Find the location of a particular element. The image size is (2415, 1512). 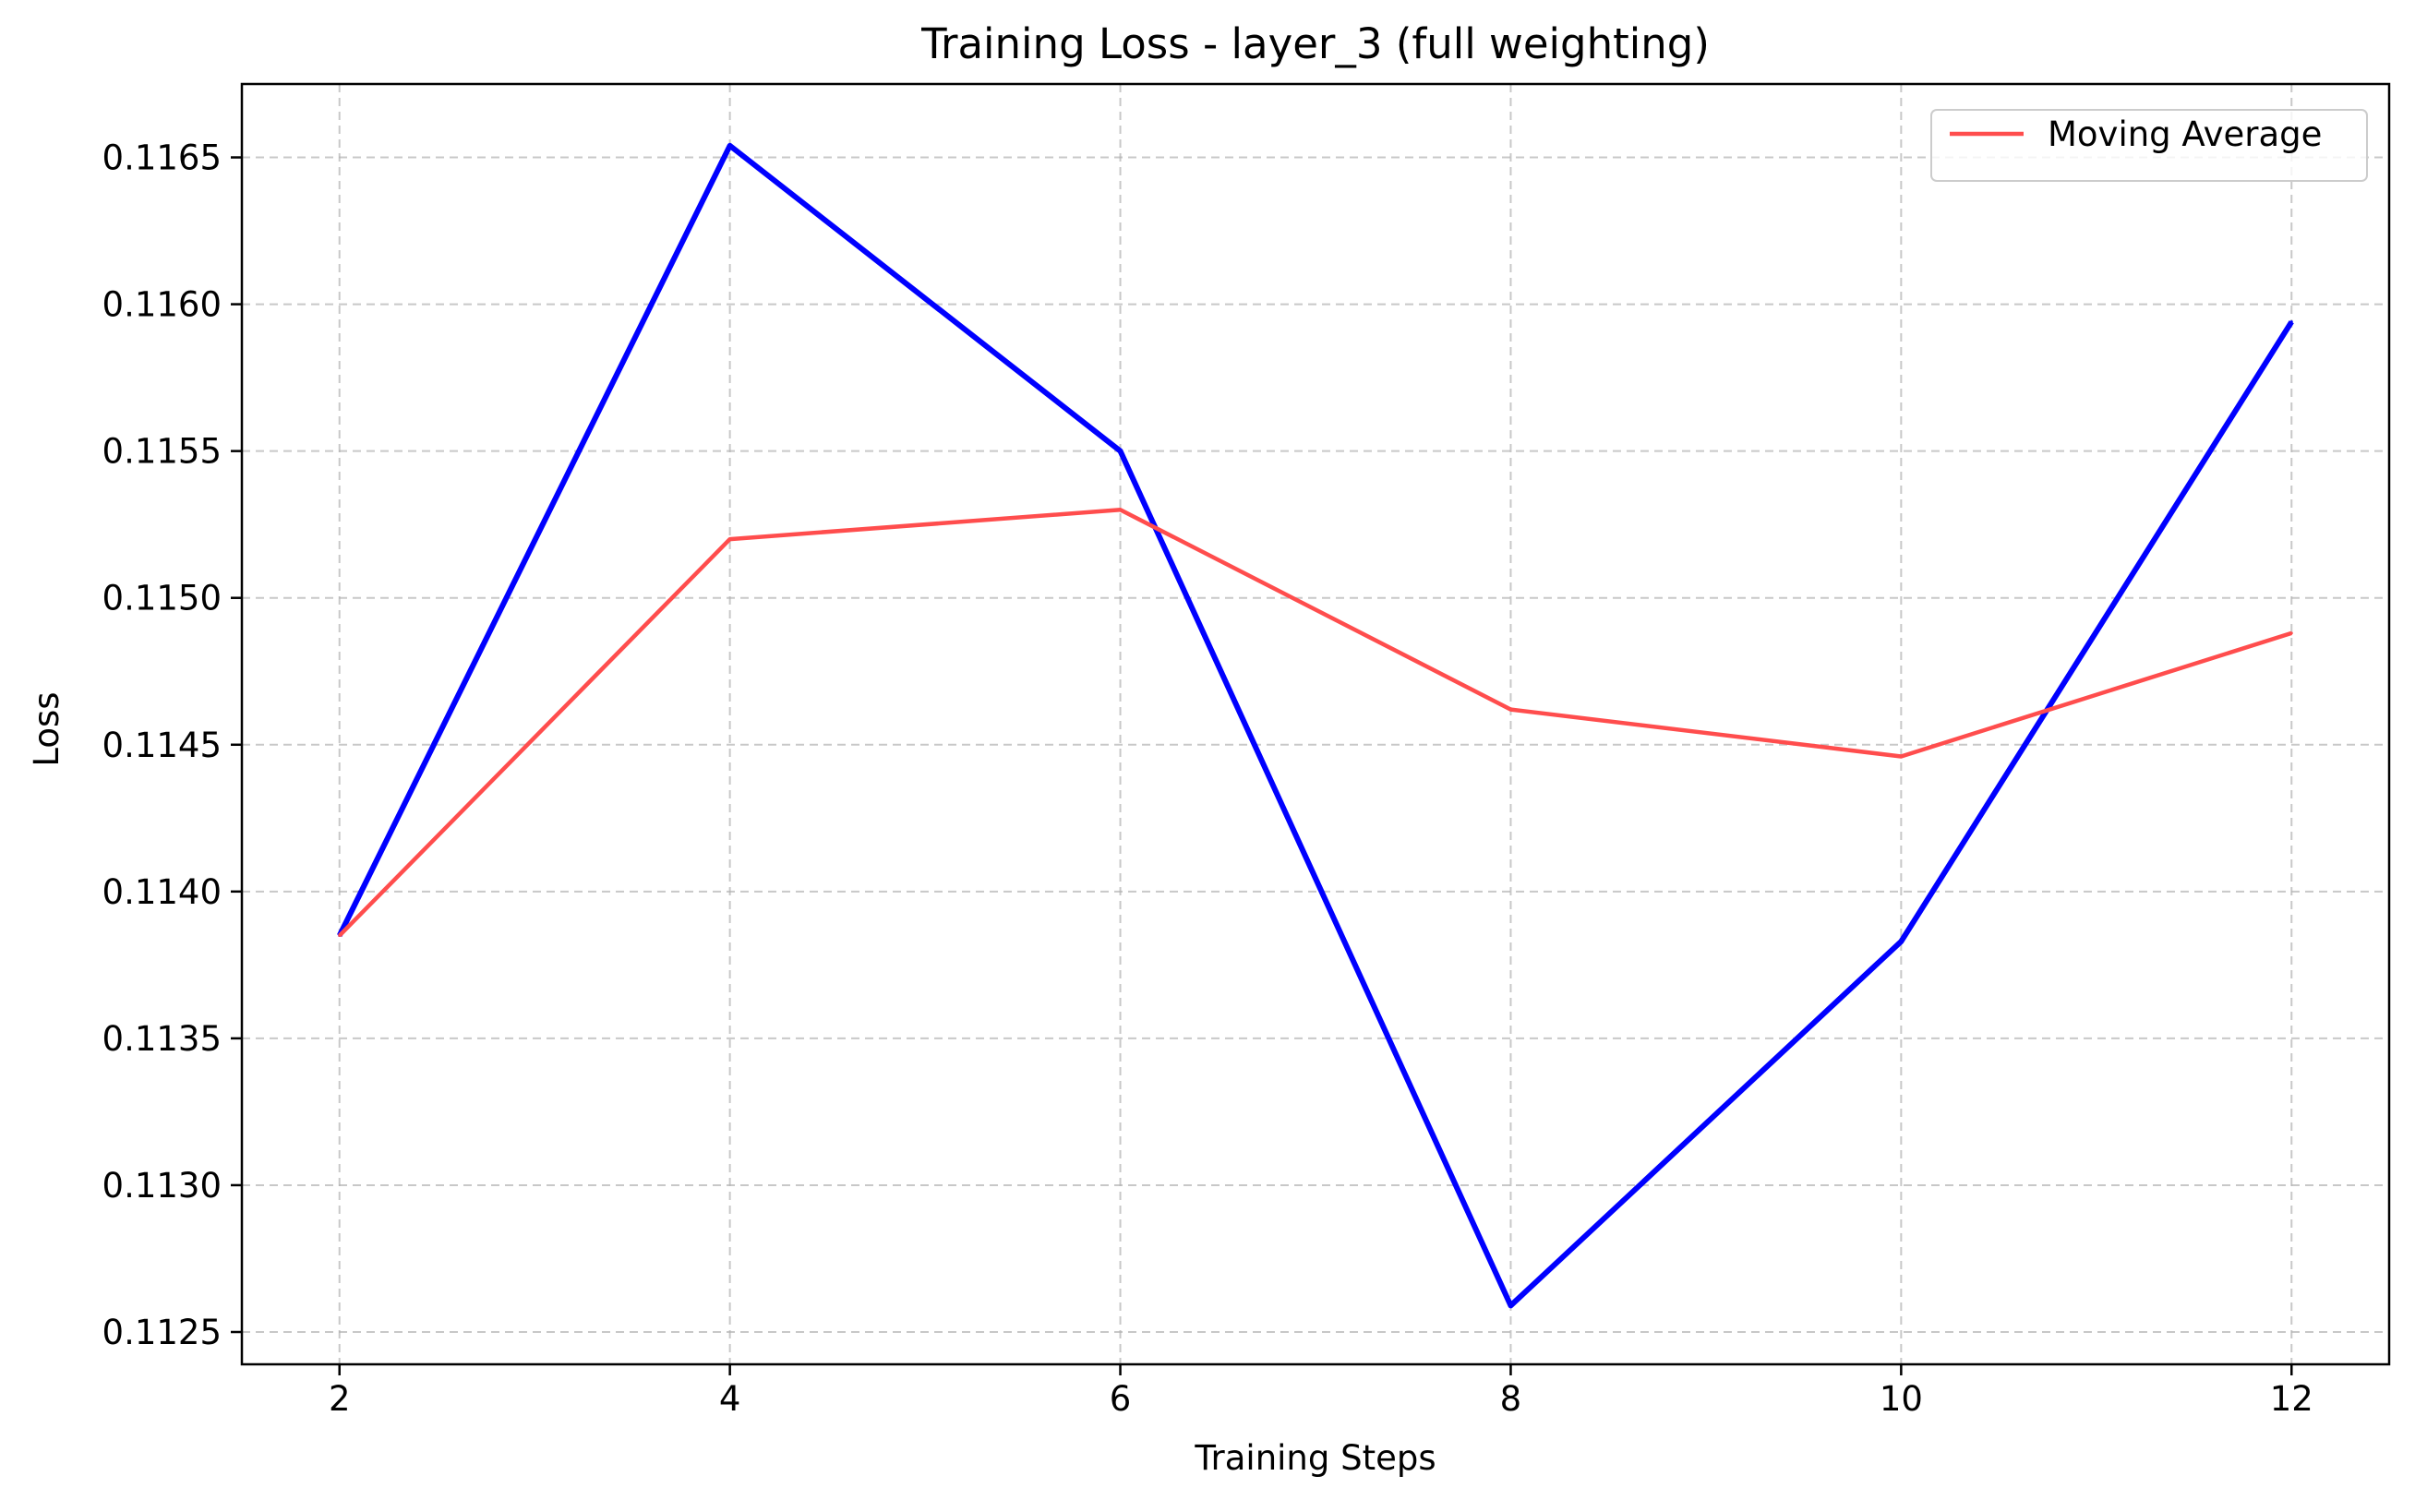

y-tick-label: 0.1125 is located at coordinates (162, 1332).